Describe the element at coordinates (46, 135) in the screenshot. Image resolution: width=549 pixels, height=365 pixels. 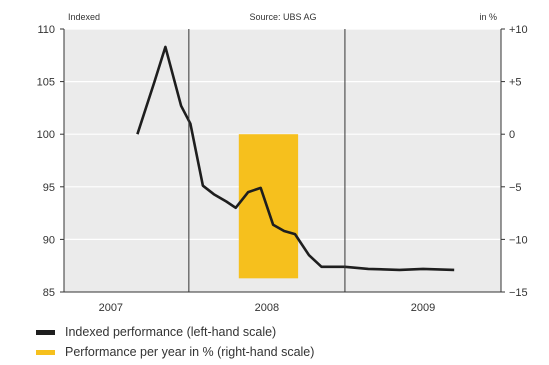
I see `left-tick-label: 100` at that location.